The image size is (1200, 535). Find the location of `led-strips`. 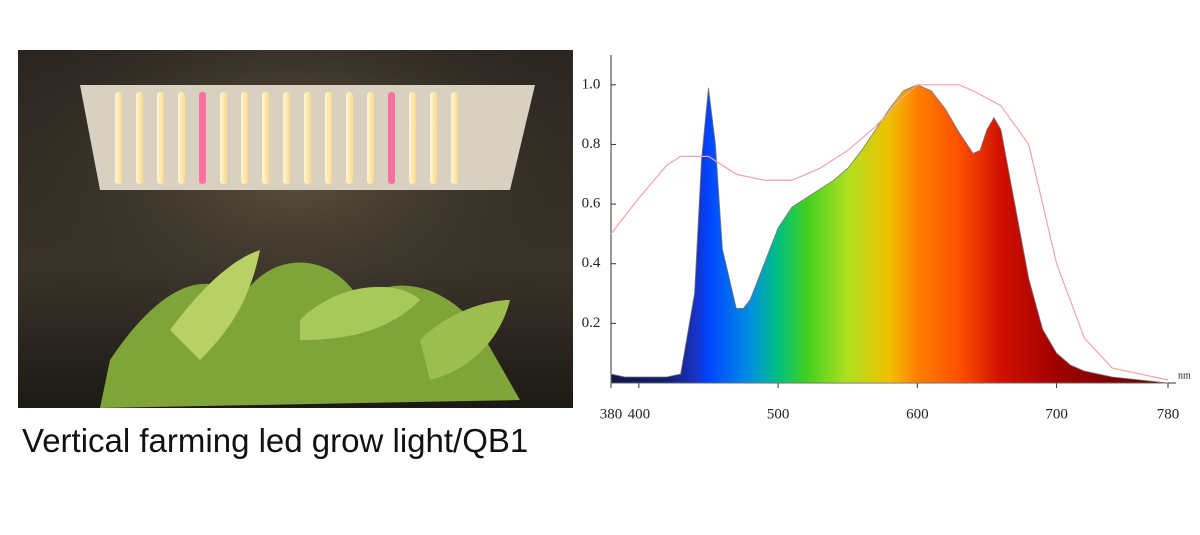

led-strips is located at coordinates (286, 138).